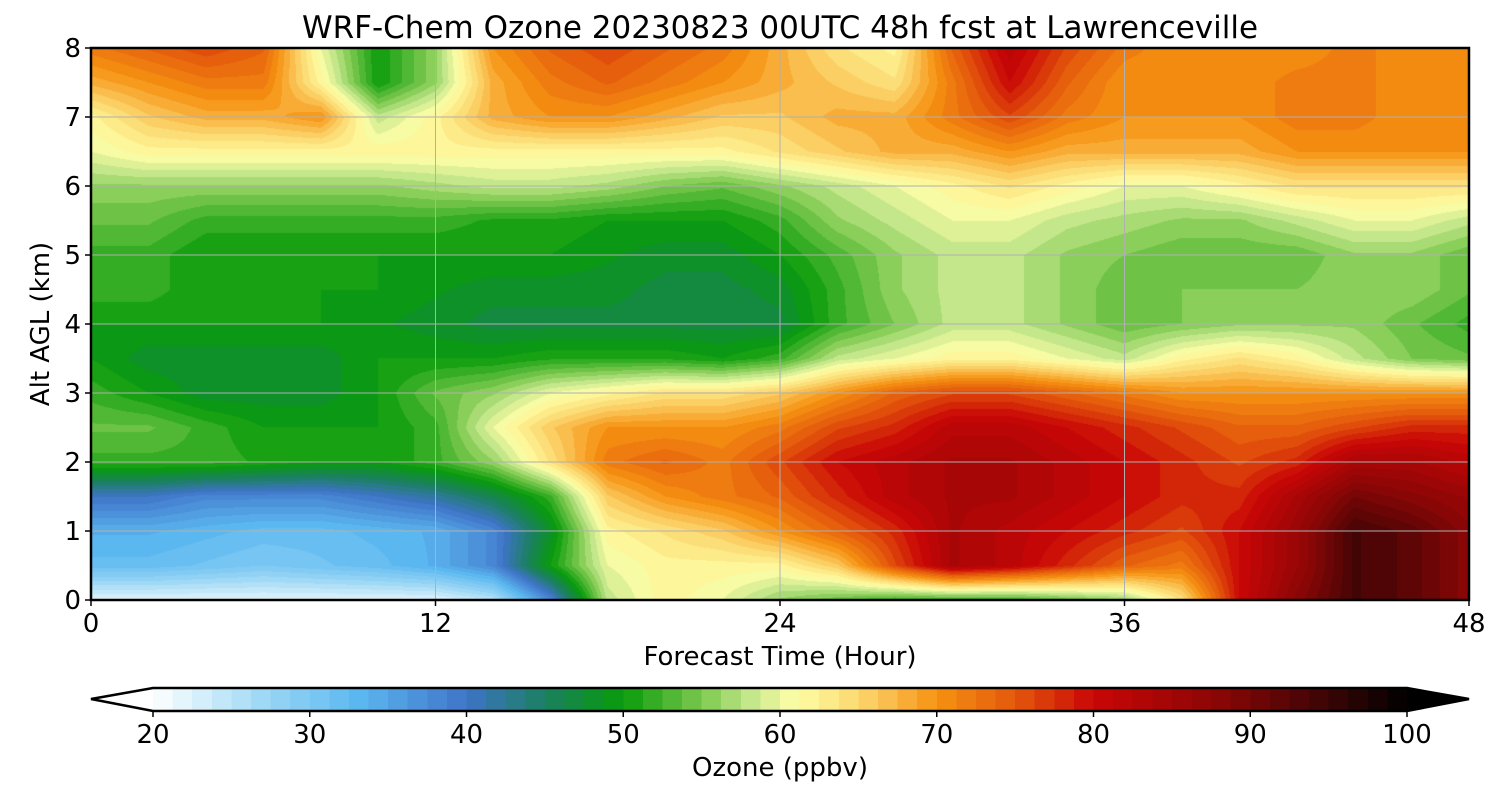 Image resolution: width=1500 pixels, height=800 pixels. Describe the element at coordinates (435, 624) in the screenshot. I see `x-tick-label: 12` at that location.